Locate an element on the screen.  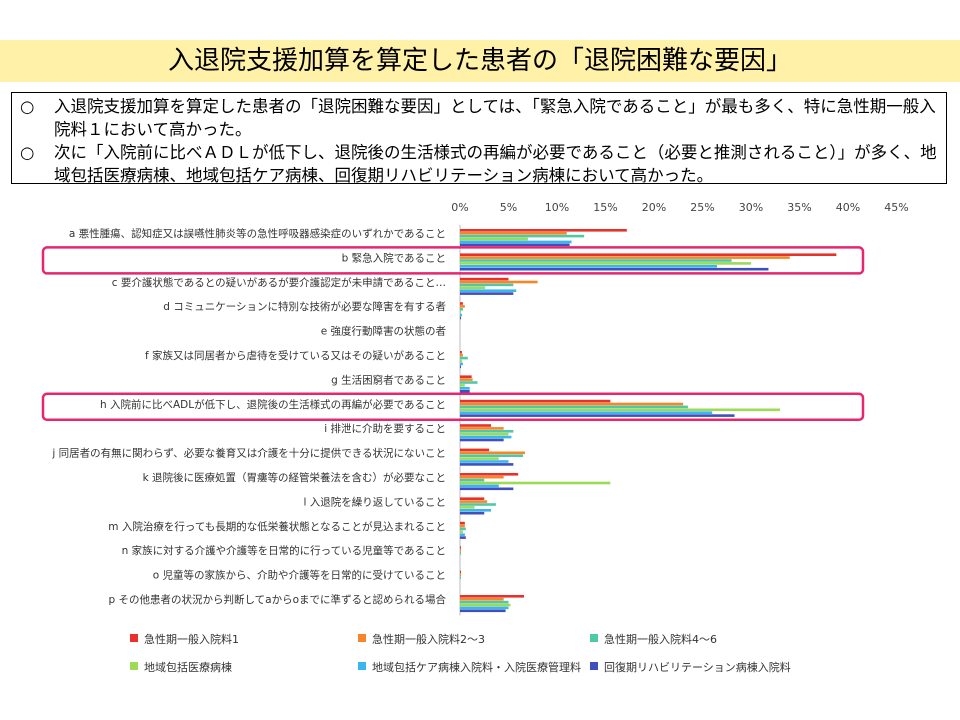
legend-label: 急性期一般入院料2～3 is located at coordinates (428, 639).